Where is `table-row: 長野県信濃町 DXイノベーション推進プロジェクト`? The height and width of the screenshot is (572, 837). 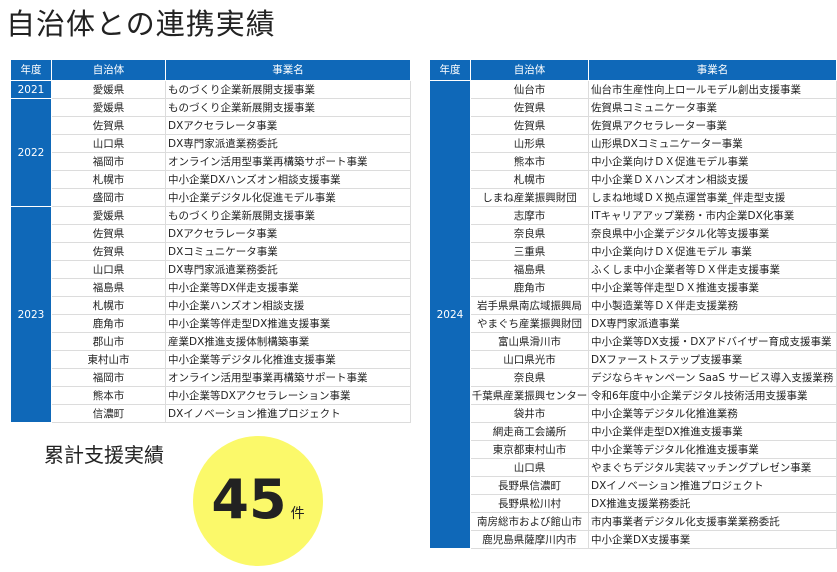
table-row: 長野県信濃町 DXイノベーション推進プロジェクト is located at coordinates (633, 485).